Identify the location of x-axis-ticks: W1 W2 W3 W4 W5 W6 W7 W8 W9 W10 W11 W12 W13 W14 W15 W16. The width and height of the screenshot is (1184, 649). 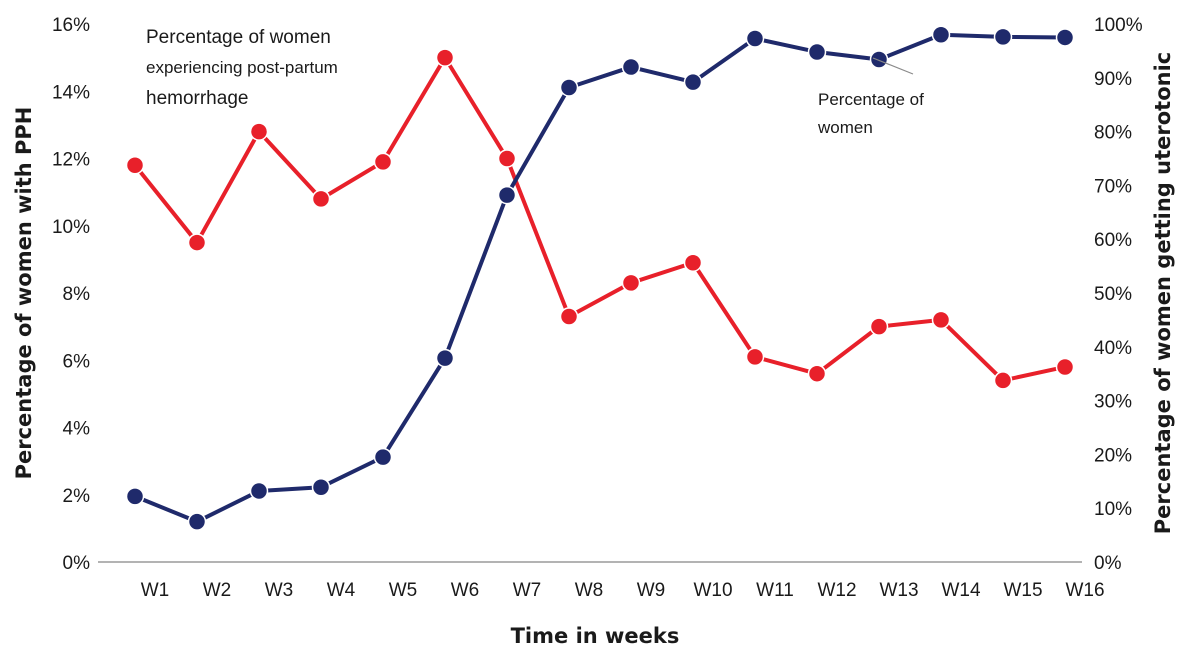
(623, 590).